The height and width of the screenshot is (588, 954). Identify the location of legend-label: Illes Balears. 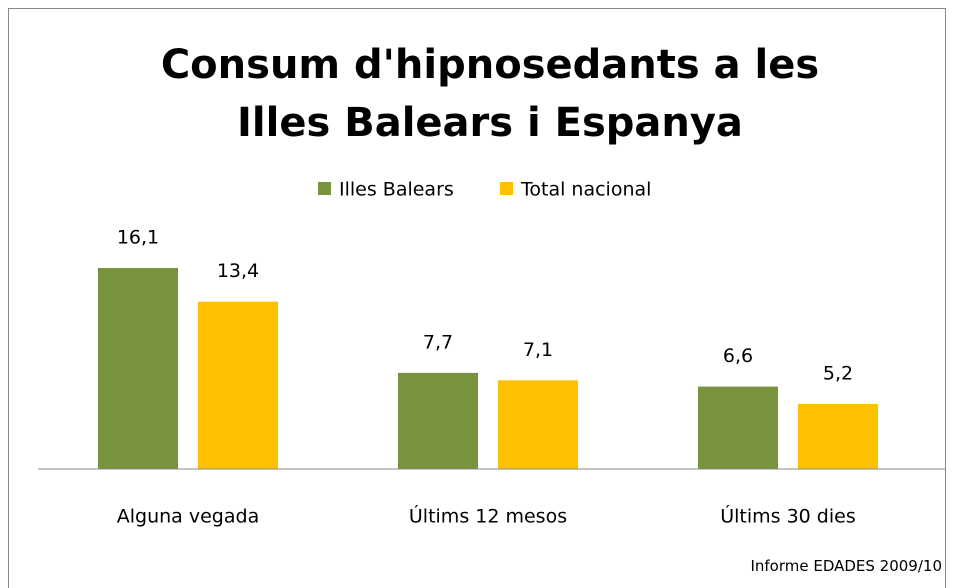
(396, 190).